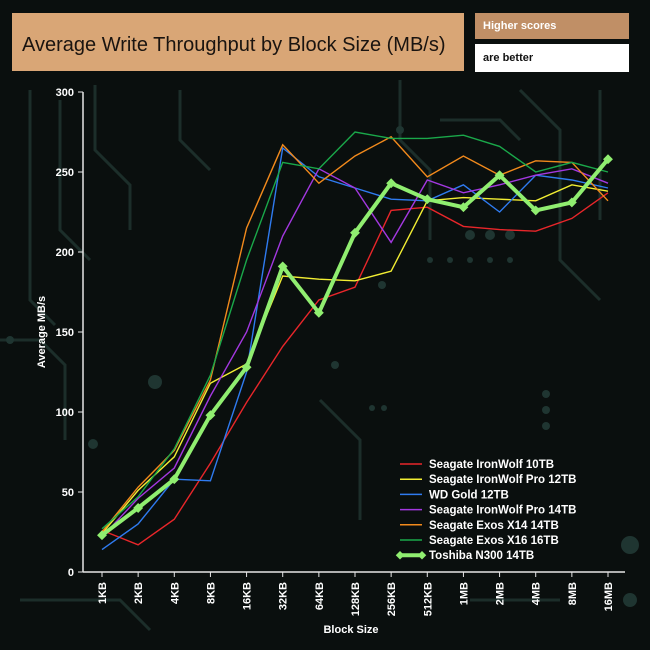 This screenshot has height=650, width=650. I want to click on x-tick-label: 128KB, so click(356, 599).